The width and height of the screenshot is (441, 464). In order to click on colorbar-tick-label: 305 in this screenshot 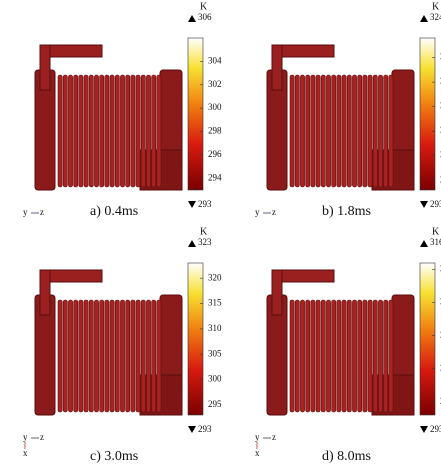, I will do `click(215, 353)`.